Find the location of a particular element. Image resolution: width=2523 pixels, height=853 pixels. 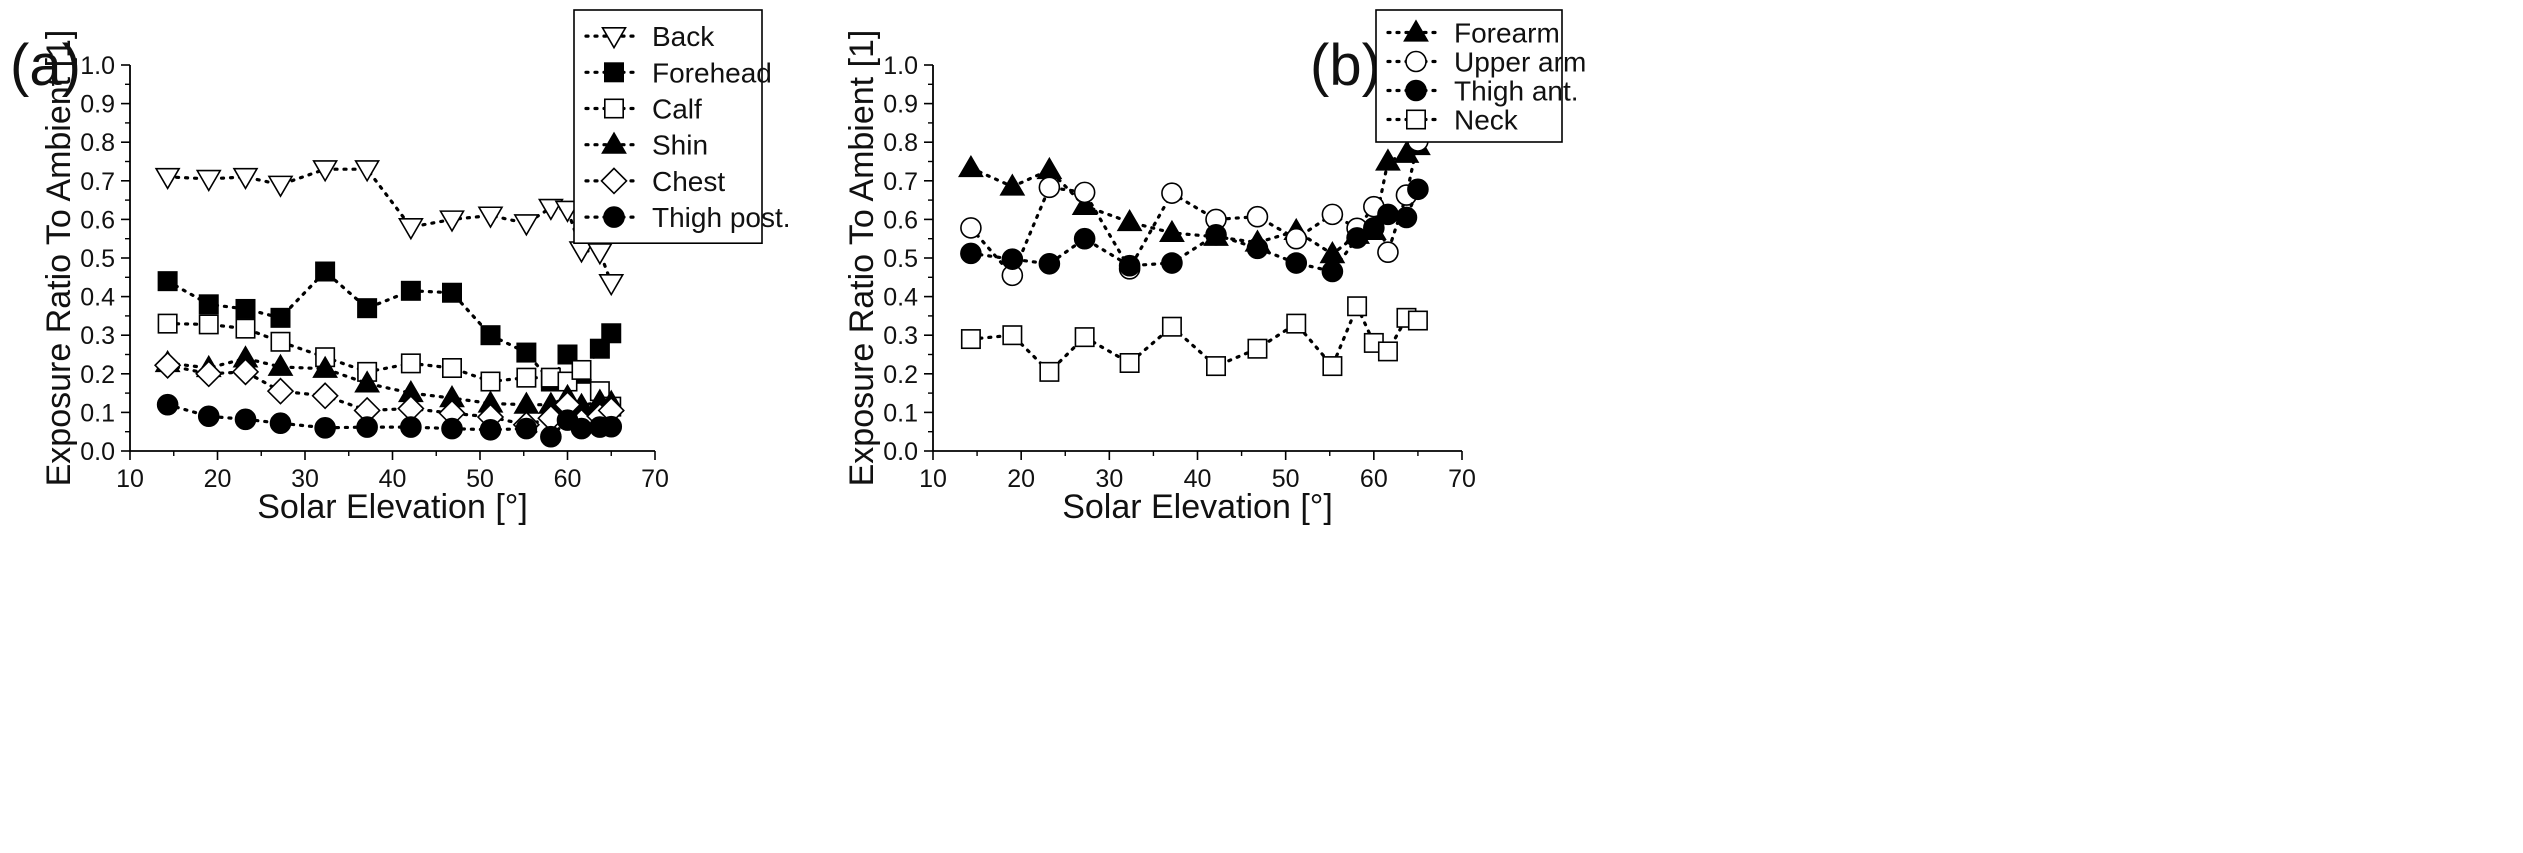

legend-entry-upper-arm: Upper arm is located at coordinates (1486, 62).